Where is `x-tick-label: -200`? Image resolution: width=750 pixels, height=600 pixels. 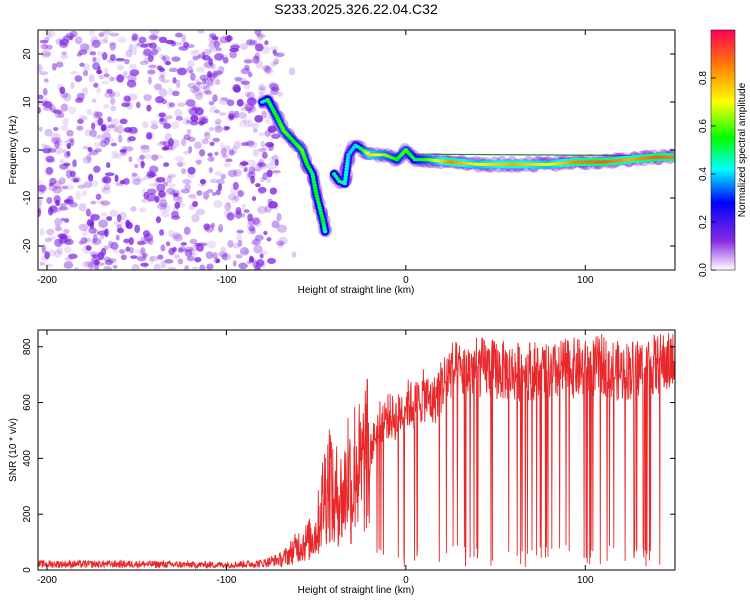
x-tick-label: -200 is located at coordinates (47, 280).